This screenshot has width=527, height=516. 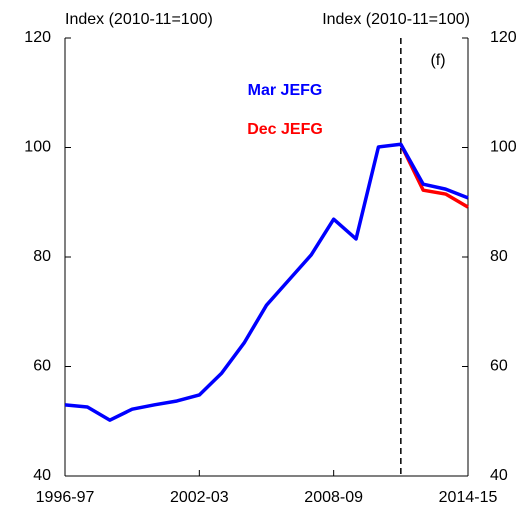 What do you see at coordinates (37, 147) in the screenshot?
I see `y-tick-label: 100` at bounding box center [37, 147].